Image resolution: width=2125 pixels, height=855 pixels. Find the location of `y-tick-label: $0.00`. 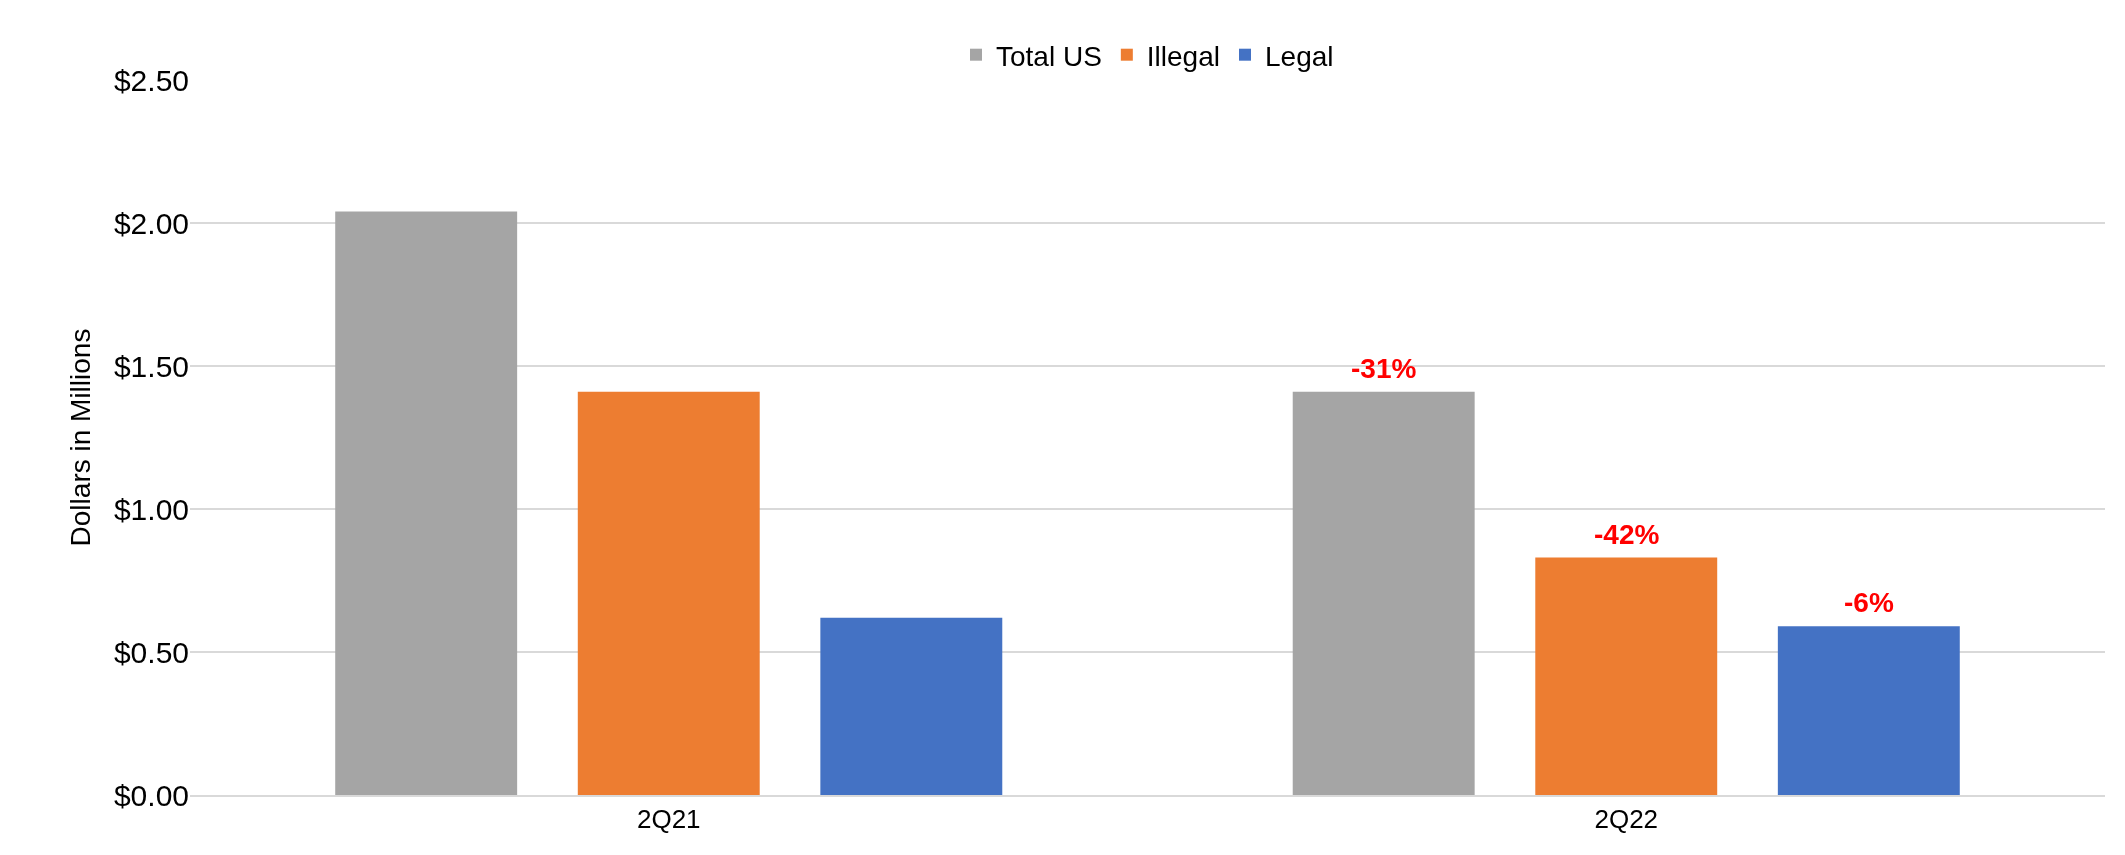

y-tick-label: $0.00 is located at coordinates (151, 795).